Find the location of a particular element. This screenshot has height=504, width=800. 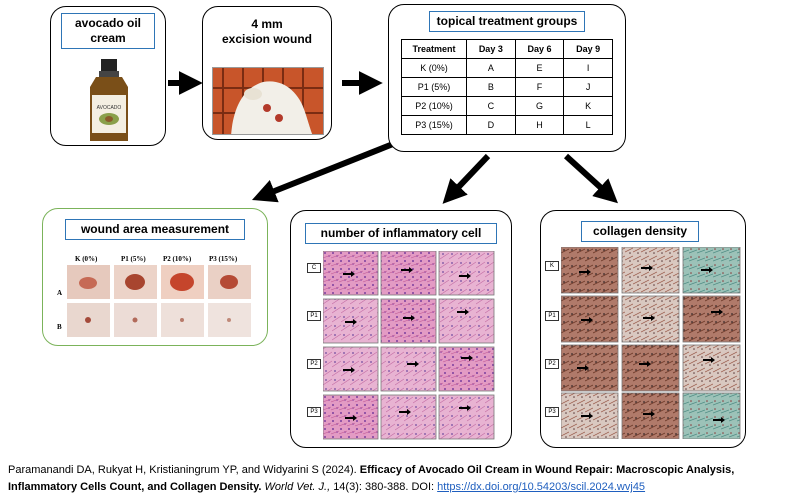

table-row: K (0%) A E I is located at coordinates (507, 68).